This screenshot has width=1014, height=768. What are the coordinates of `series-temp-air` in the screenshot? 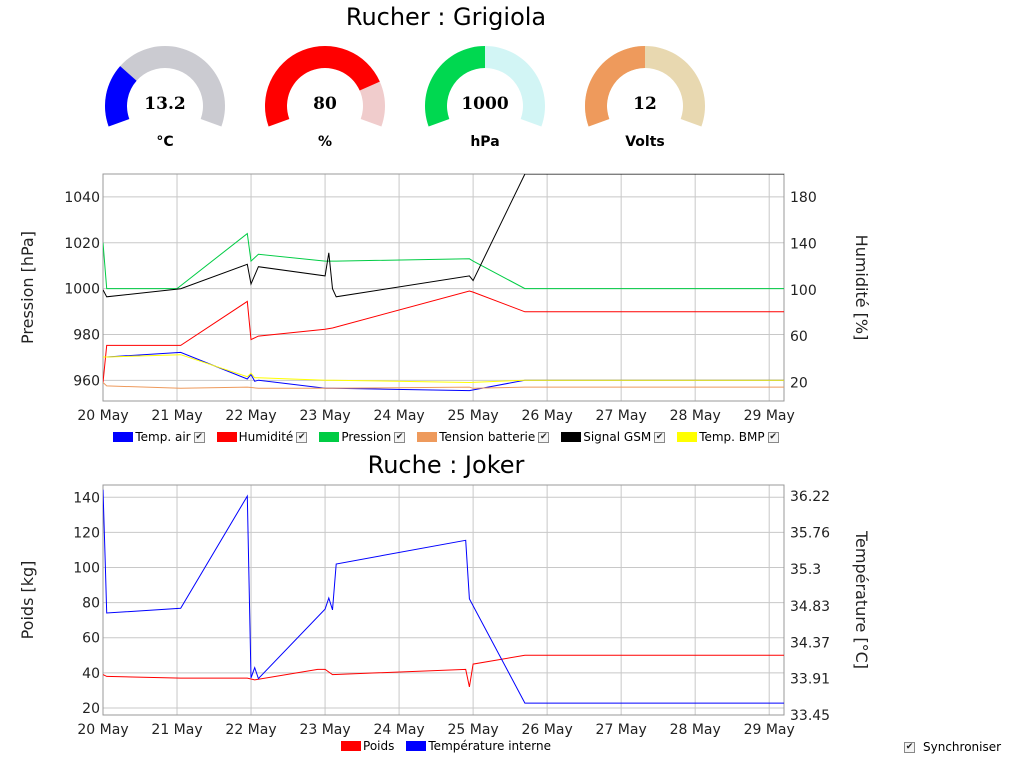 It's located at (443, 371).